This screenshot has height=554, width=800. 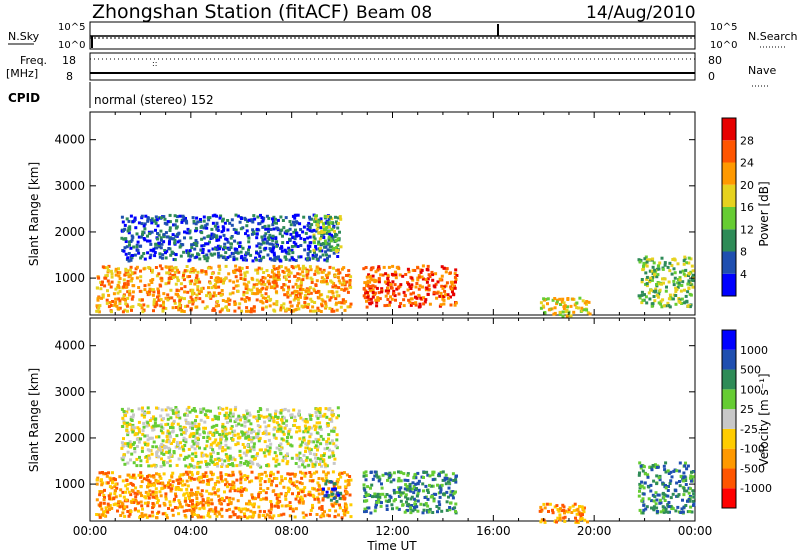 What do you see at coordinates (493, 531) in the screenshot?
I see `x-tick-label: 16:00` at bounding box center [493, 531].